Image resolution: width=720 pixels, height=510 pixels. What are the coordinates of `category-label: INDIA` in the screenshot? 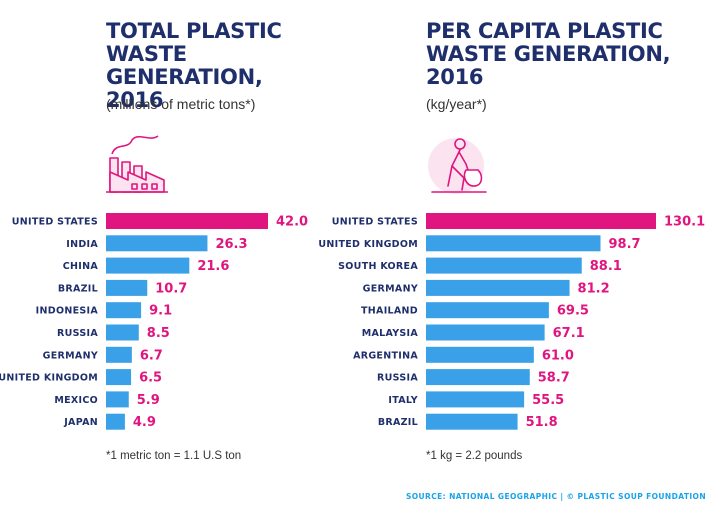 It's located at (82, 244).